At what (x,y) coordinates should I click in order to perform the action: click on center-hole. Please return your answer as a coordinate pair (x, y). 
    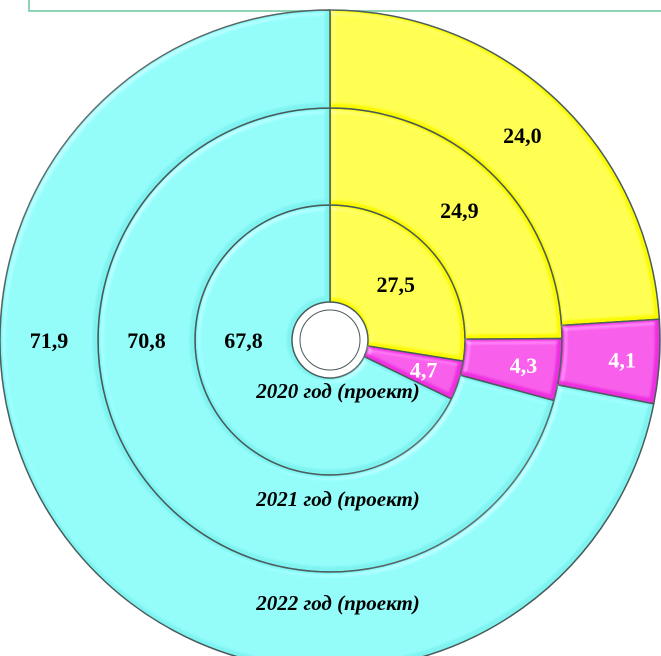
    Looking at the image, I should click on (330, 340).